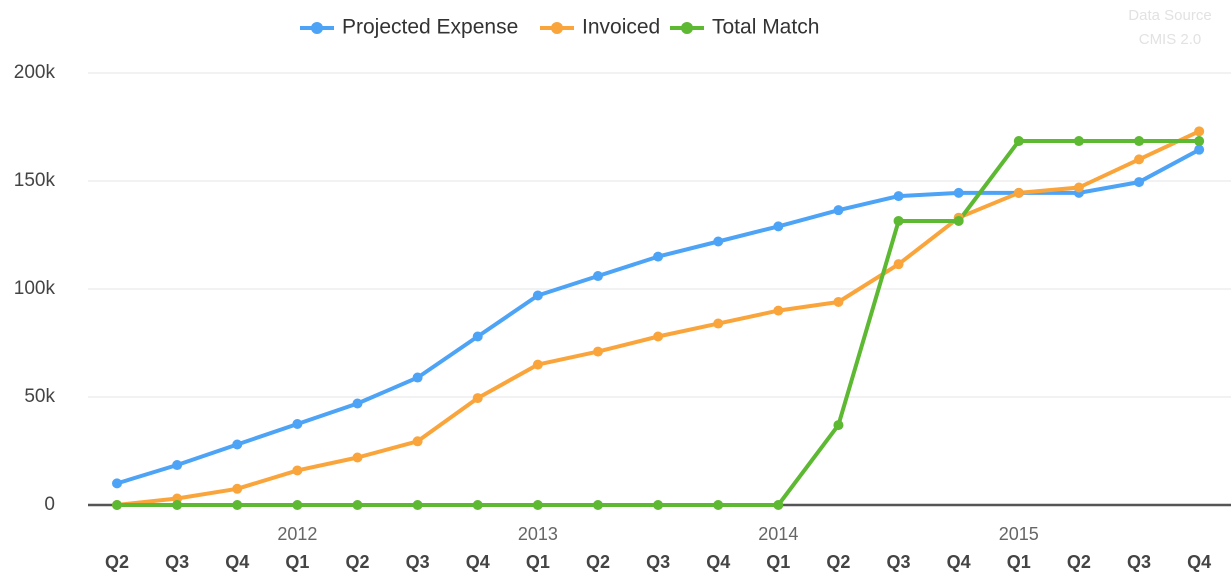  Describe the element at coordinates (297, 534) in the screenshot. I see `year-label: 2012` at that location.